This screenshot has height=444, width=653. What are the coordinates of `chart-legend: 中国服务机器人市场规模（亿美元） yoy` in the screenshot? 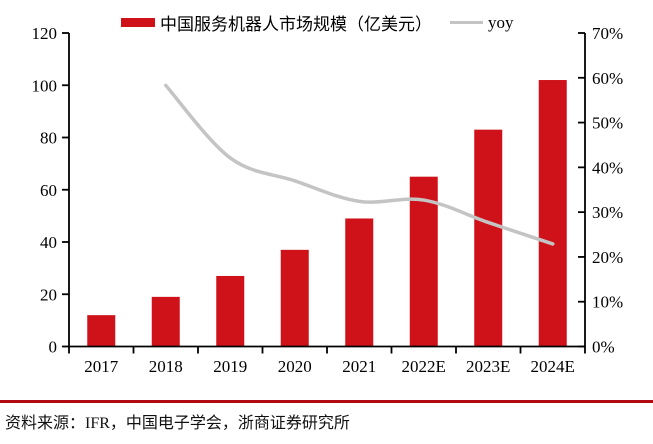 It's located at (317, 22).